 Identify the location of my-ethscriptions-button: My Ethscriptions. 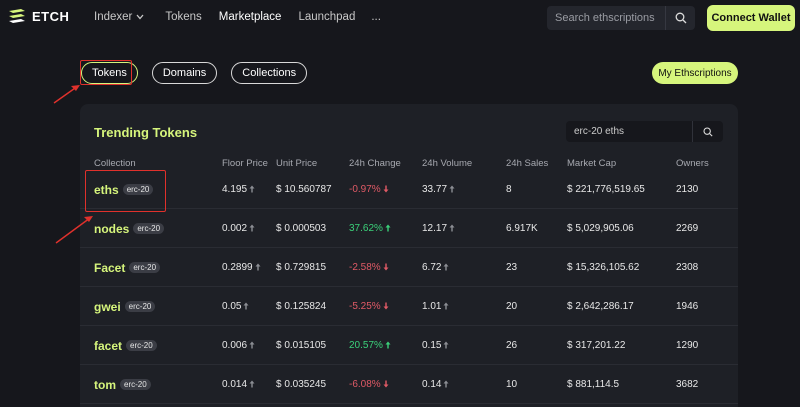
(695, 73).